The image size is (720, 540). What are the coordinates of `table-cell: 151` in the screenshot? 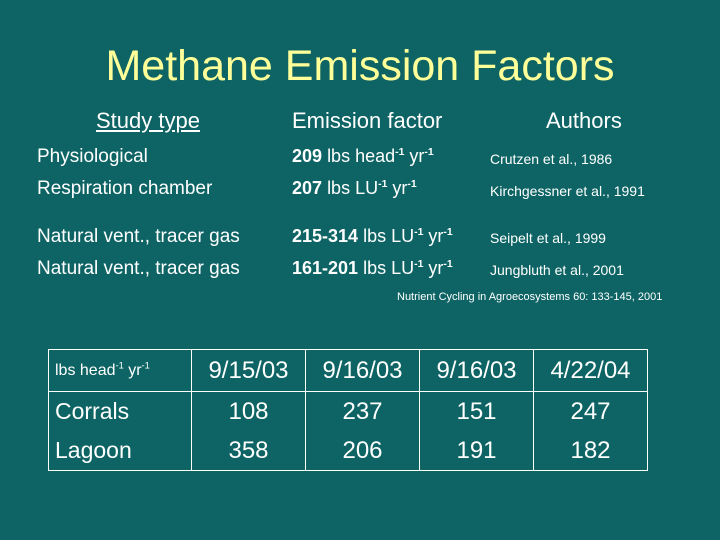 It's located at (476, 411).